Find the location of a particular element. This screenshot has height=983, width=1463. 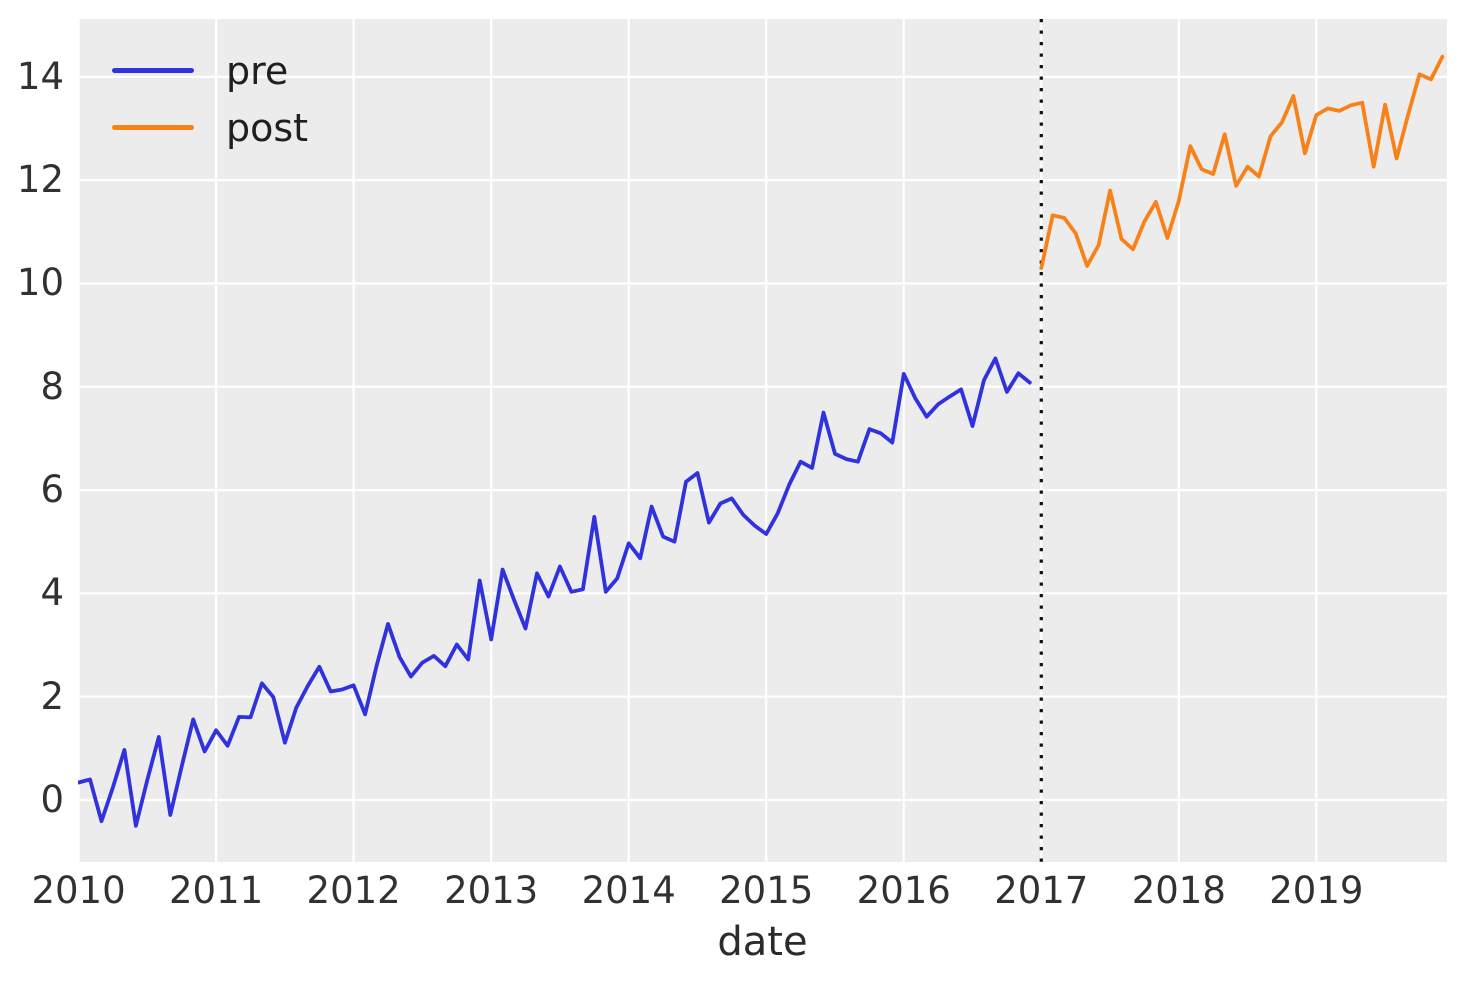

y-tick-label: 6 is located at coordinates (52, 490).